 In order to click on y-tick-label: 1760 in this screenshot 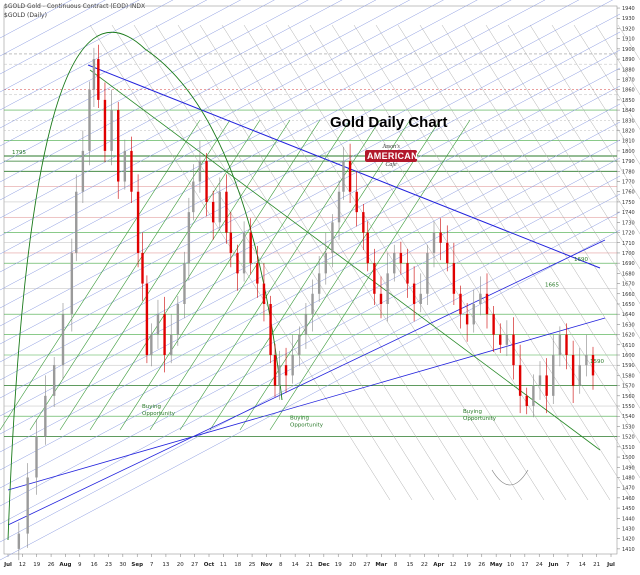, I will do `click(628, 193)`.